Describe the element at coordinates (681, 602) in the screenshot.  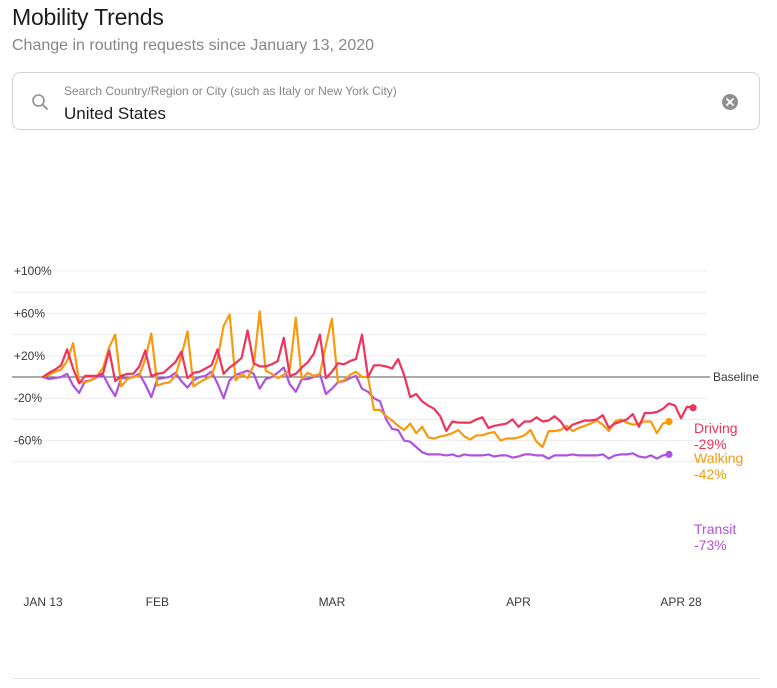
I see `x-tick-label: APR 28` at that location.